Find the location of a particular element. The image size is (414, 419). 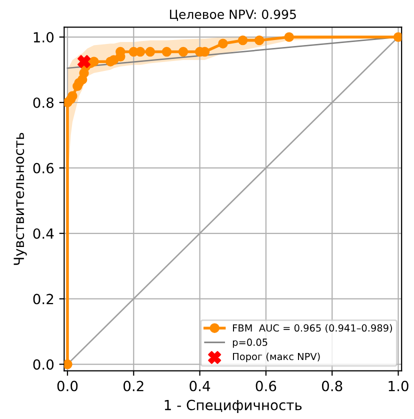

x-tick-label: 0.6 is located at coordinates (266, 386).